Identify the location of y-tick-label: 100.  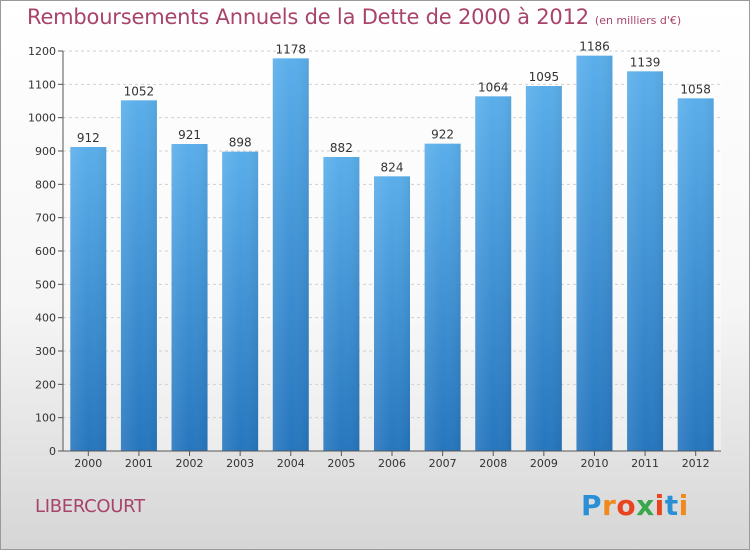
(45, 418).